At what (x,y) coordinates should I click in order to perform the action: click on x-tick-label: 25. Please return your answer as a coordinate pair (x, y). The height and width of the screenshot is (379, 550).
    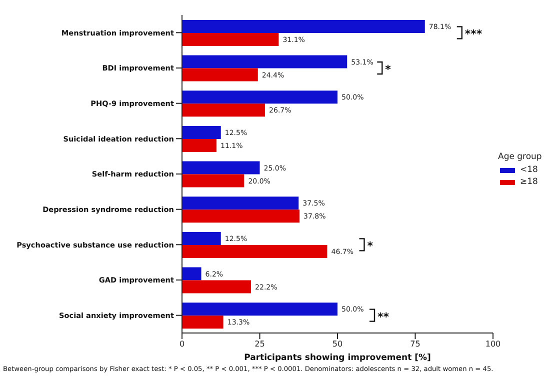
    Looking at the image, I should click on (259, 344).